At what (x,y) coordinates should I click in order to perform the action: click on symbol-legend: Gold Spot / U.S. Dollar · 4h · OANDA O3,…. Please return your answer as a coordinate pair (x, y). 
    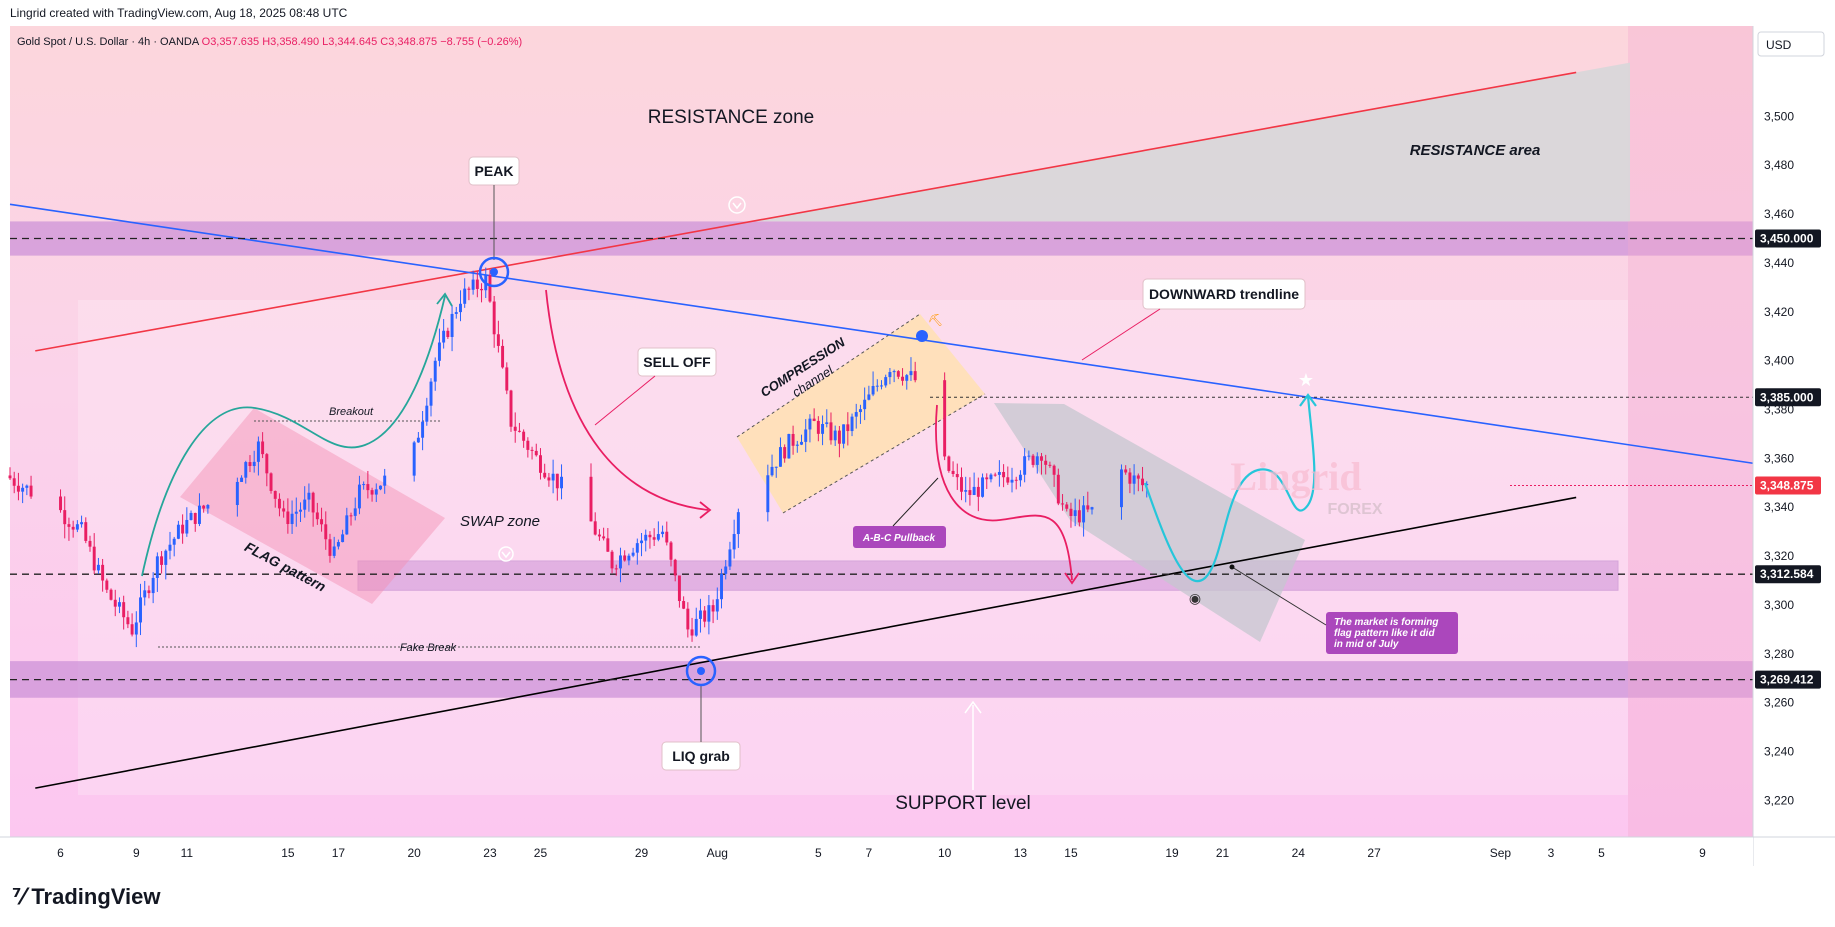
    Looking at the image, I should click on (269, 42).